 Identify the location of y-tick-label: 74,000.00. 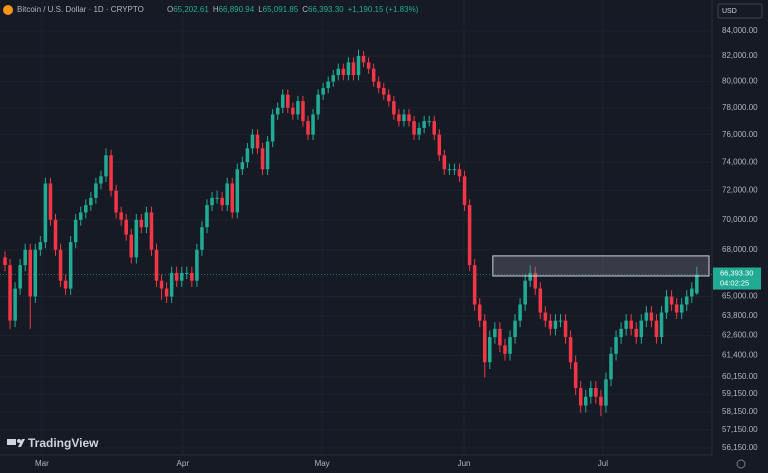
(740, 161).